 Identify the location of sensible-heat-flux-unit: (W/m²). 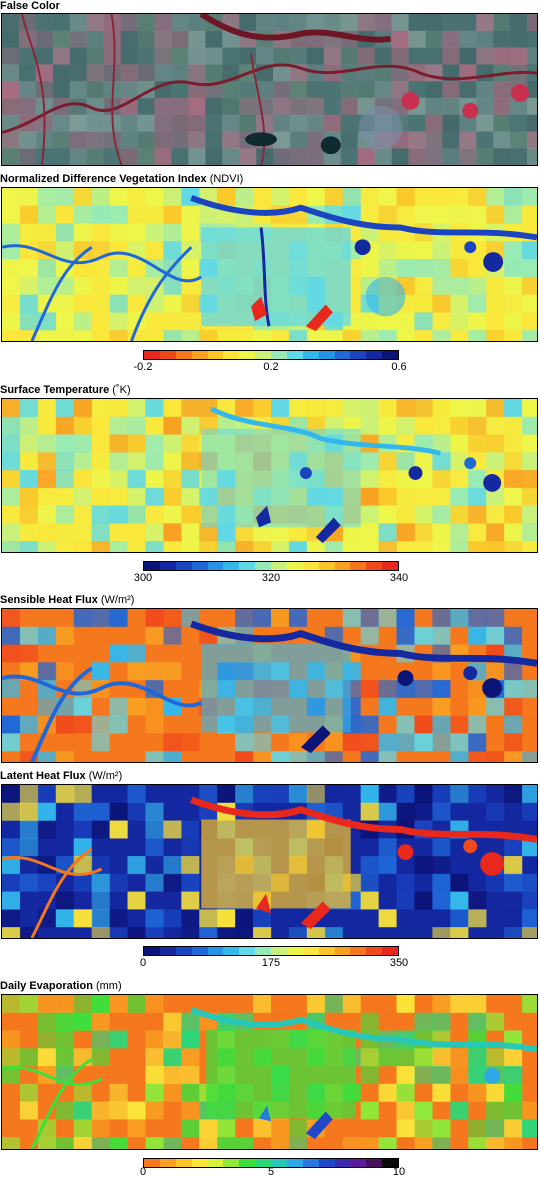
(117, 600).